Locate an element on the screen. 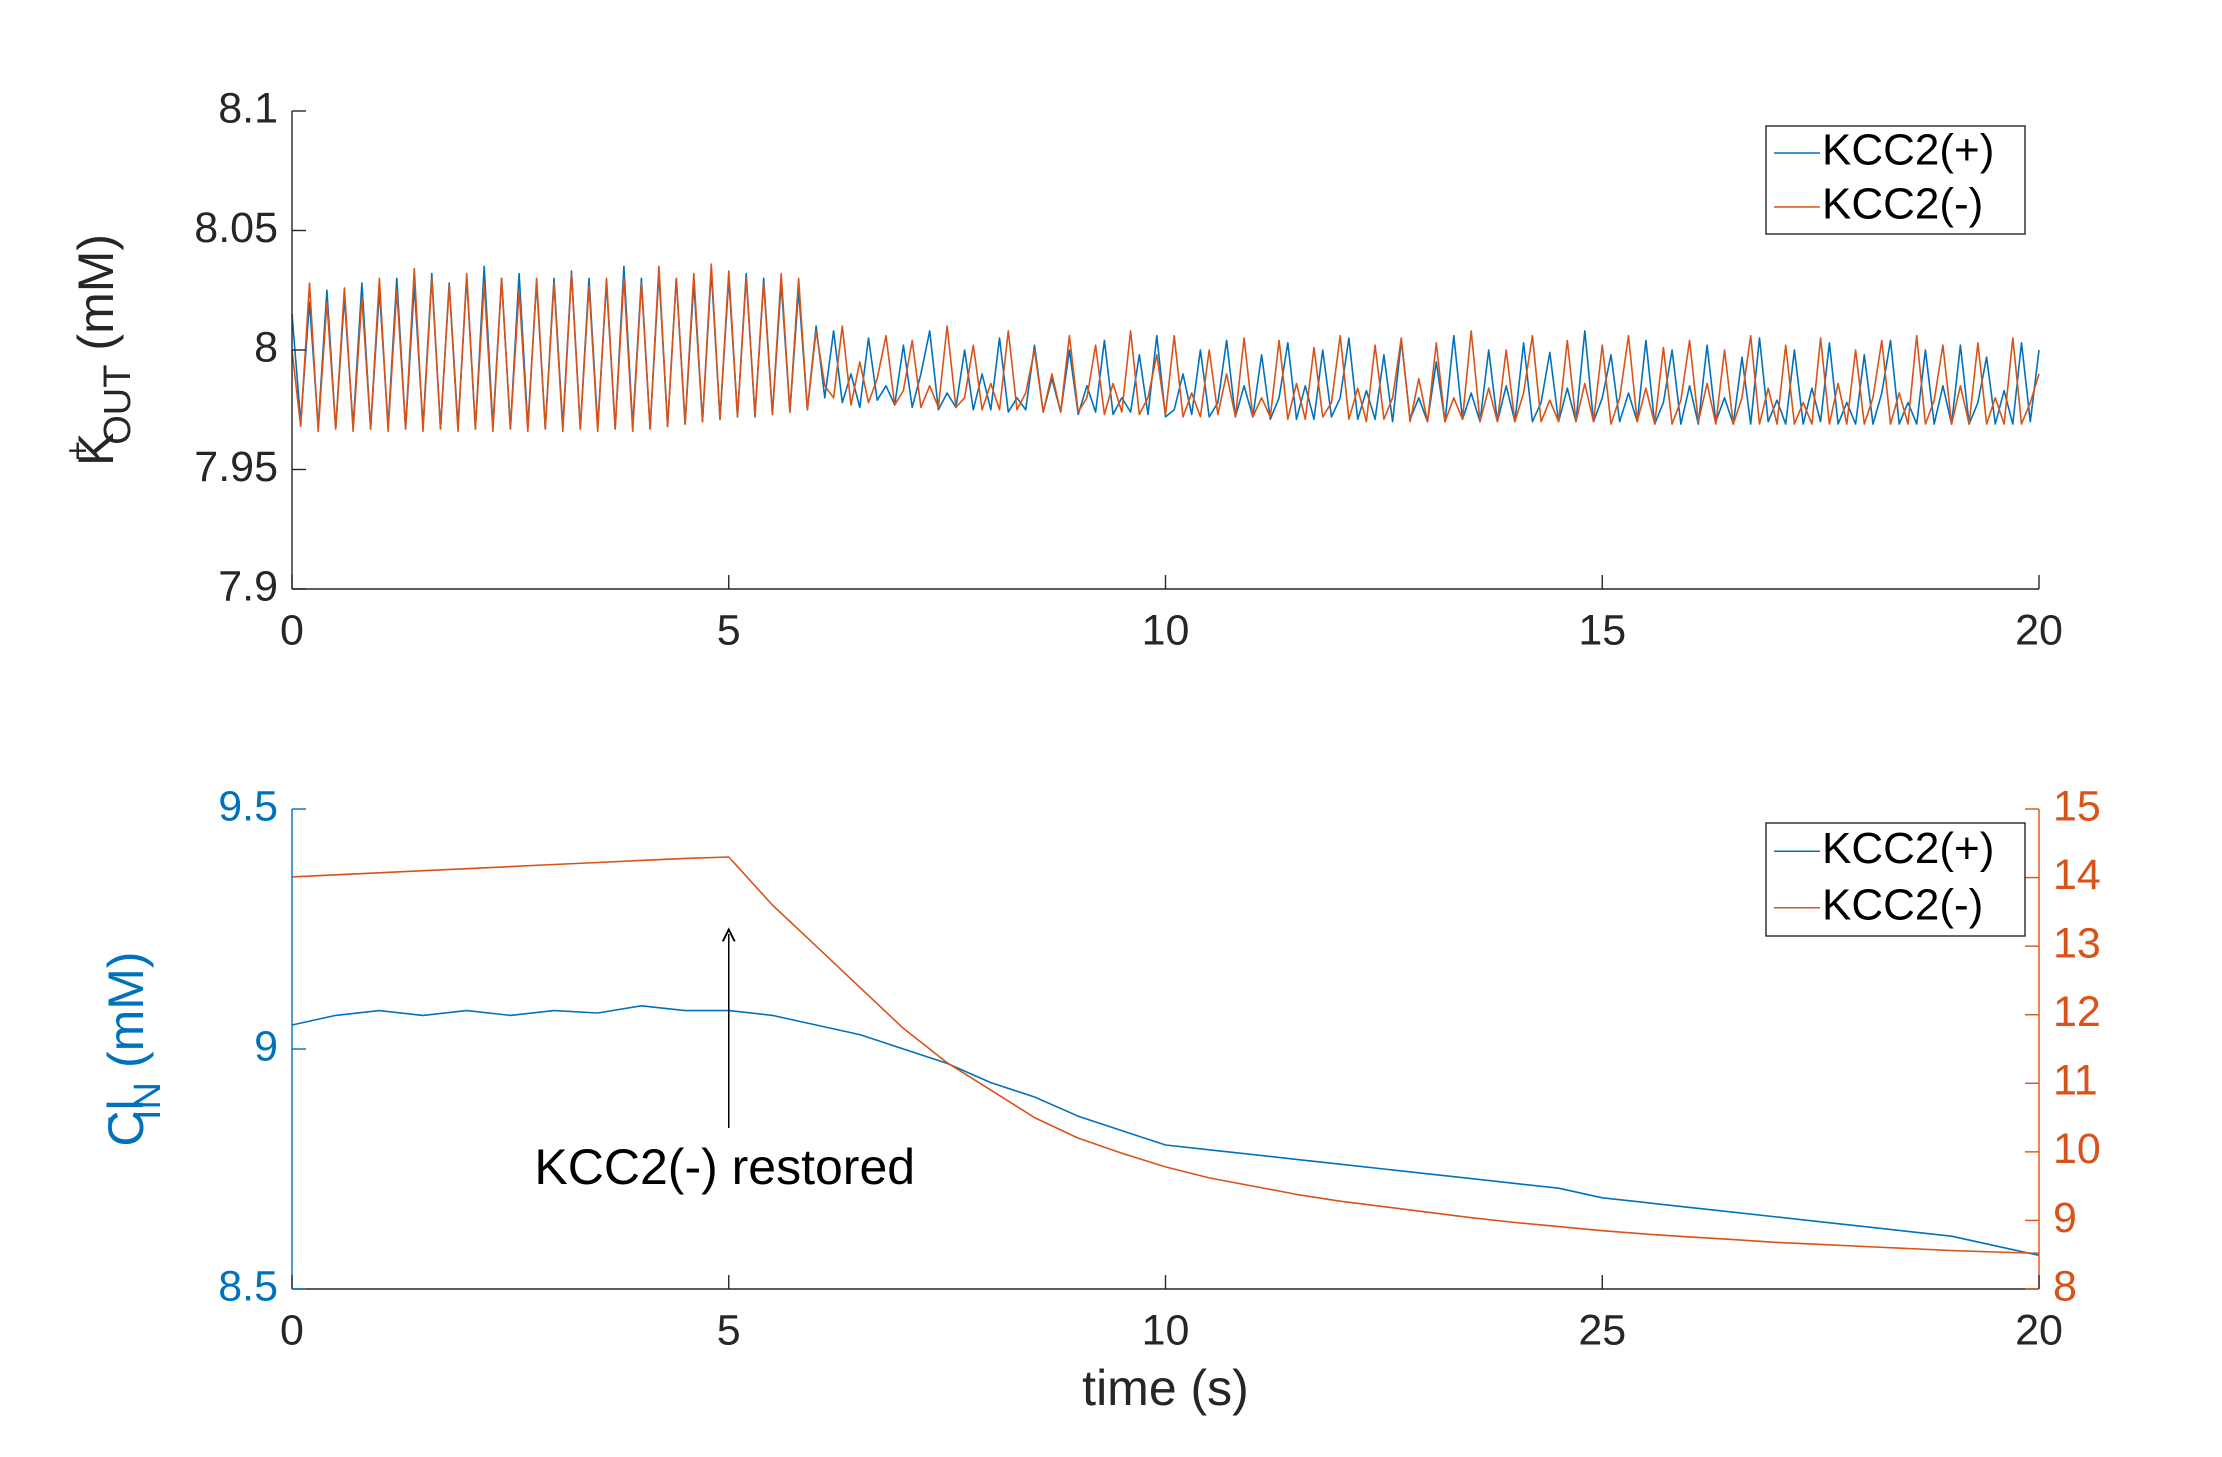  x-axis-label: time (s) is located at coordinates (1165, 1388).